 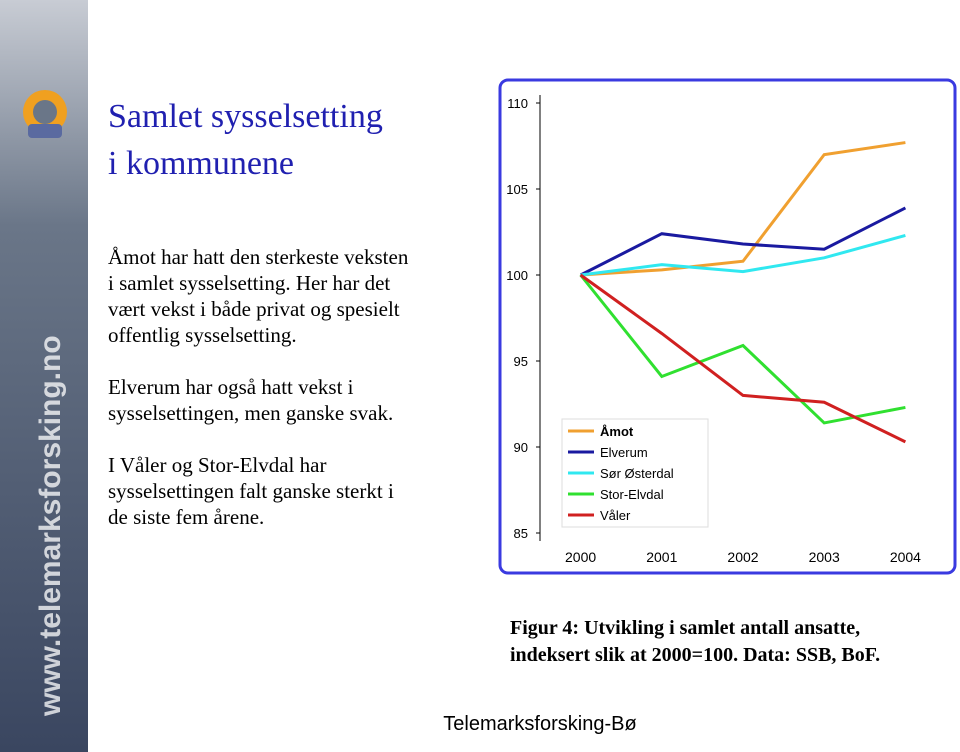 What do you see at coordinates (742, 557) in the screenshot?
I see `x-tick-label: 2002` at bounding box center [742, 557].